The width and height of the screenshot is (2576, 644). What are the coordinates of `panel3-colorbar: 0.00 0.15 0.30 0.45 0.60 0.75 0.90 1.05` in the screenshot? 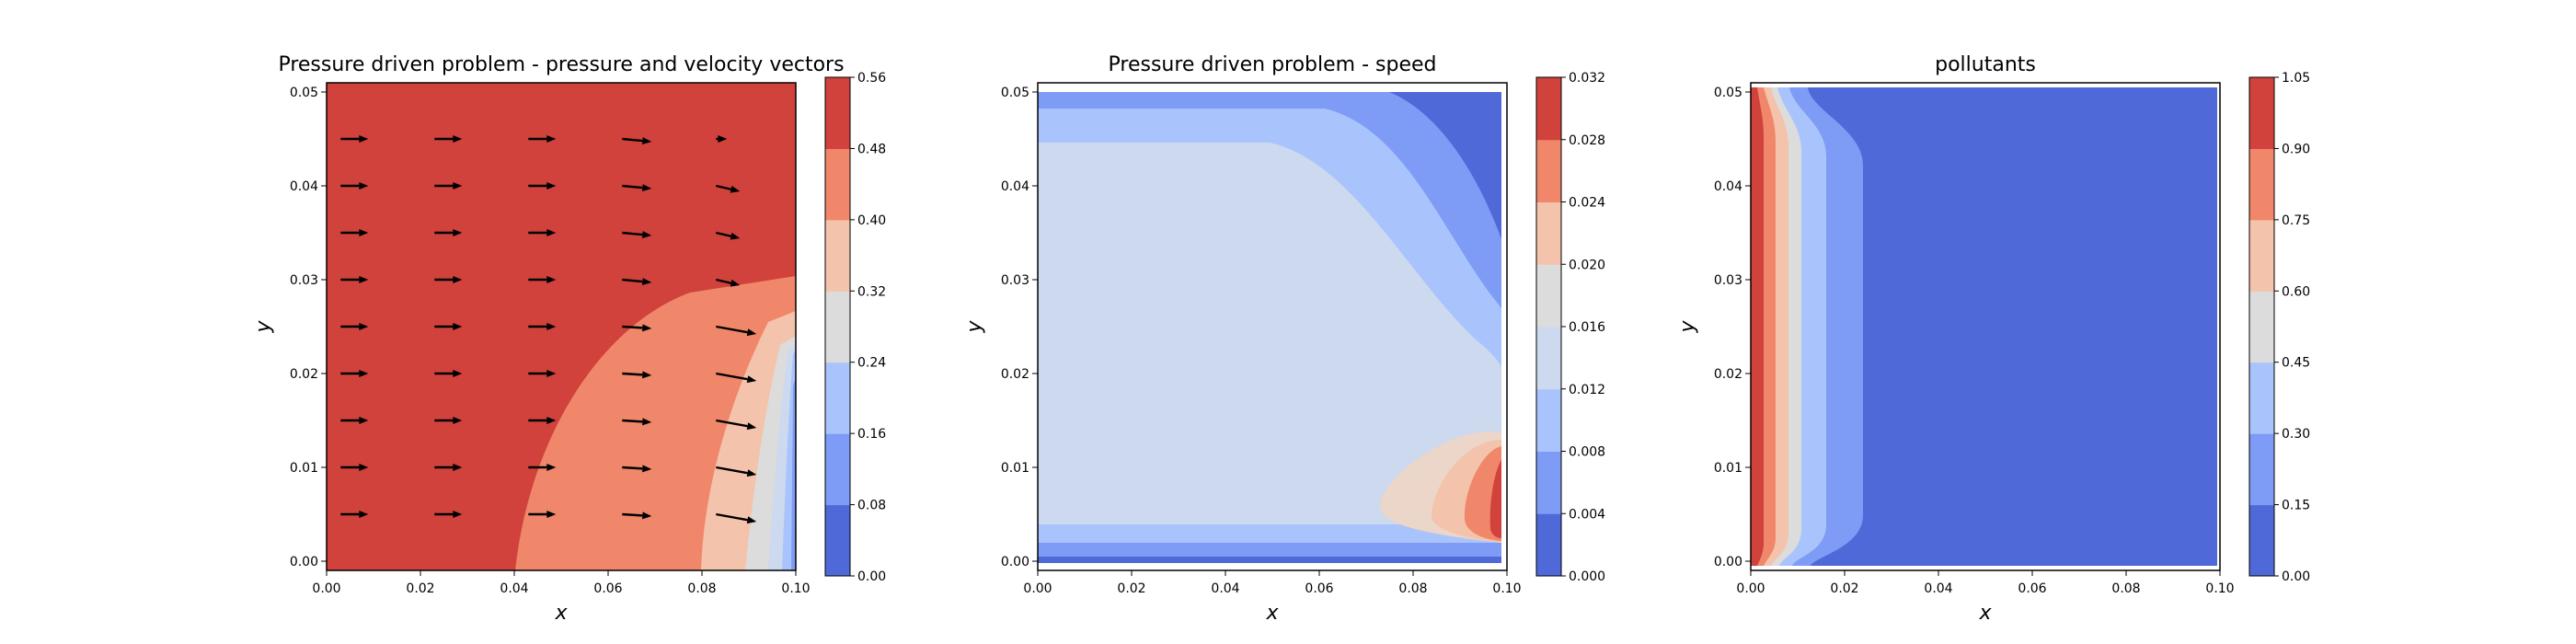 It's located at (2279, 327).